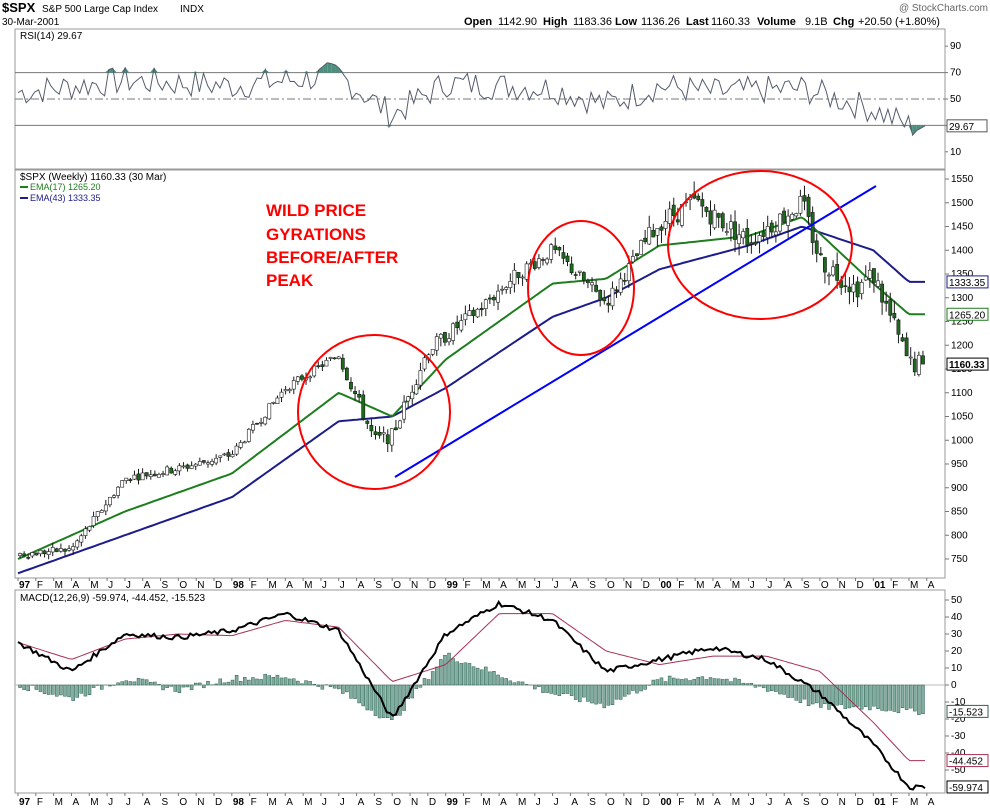 Image resolution: width=990 pixels, height=810 pixels. What do you see at coordinates (967, 126) in the screenshot?
I see `rsi-current-box` at bounding box center [967, 126].